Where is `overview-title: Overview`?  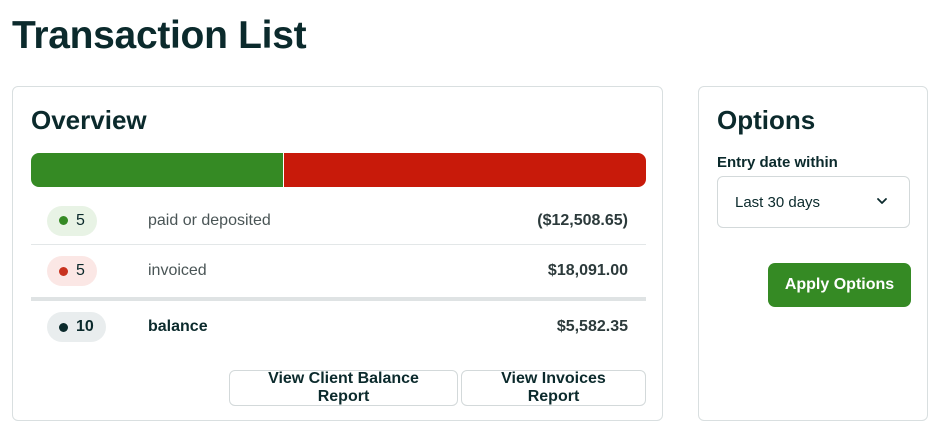
overview-title: Overview is located at coordinates (89, 120).